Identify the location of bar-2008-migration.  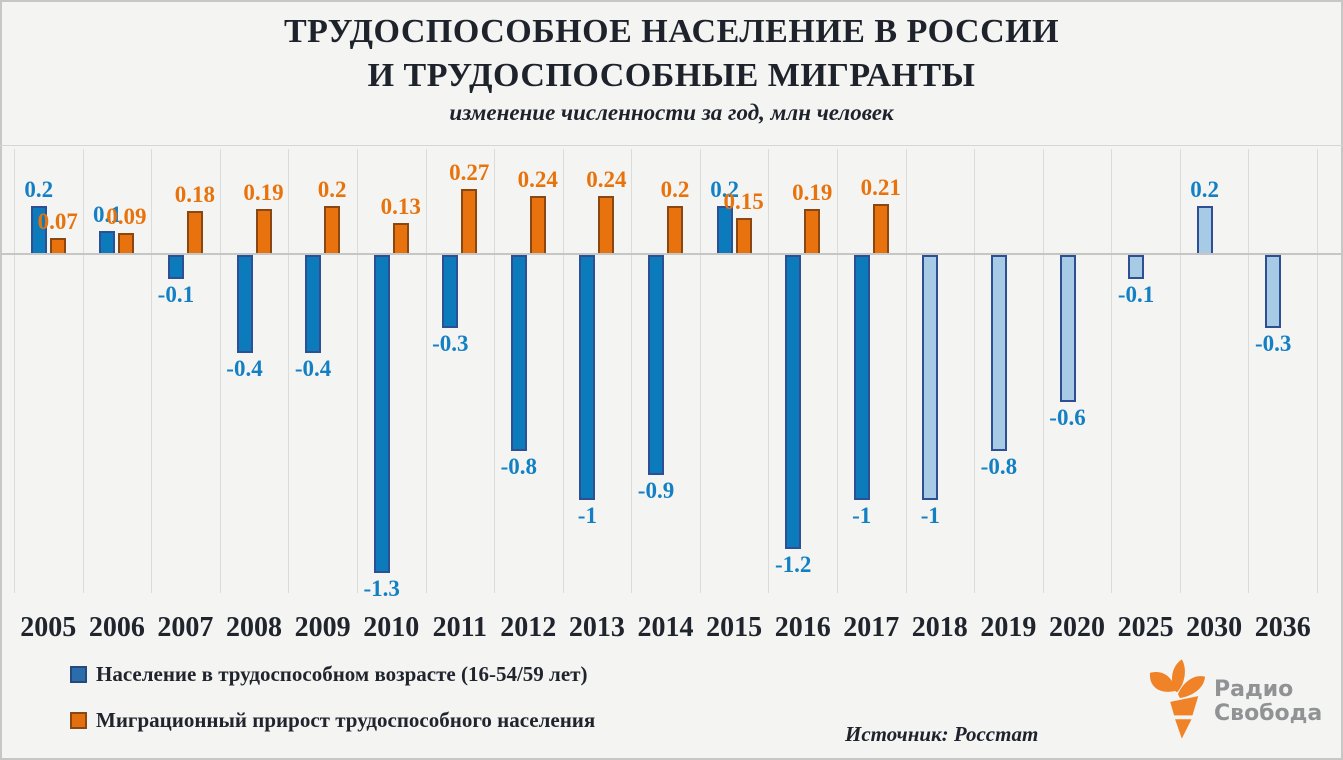
(263, 232).